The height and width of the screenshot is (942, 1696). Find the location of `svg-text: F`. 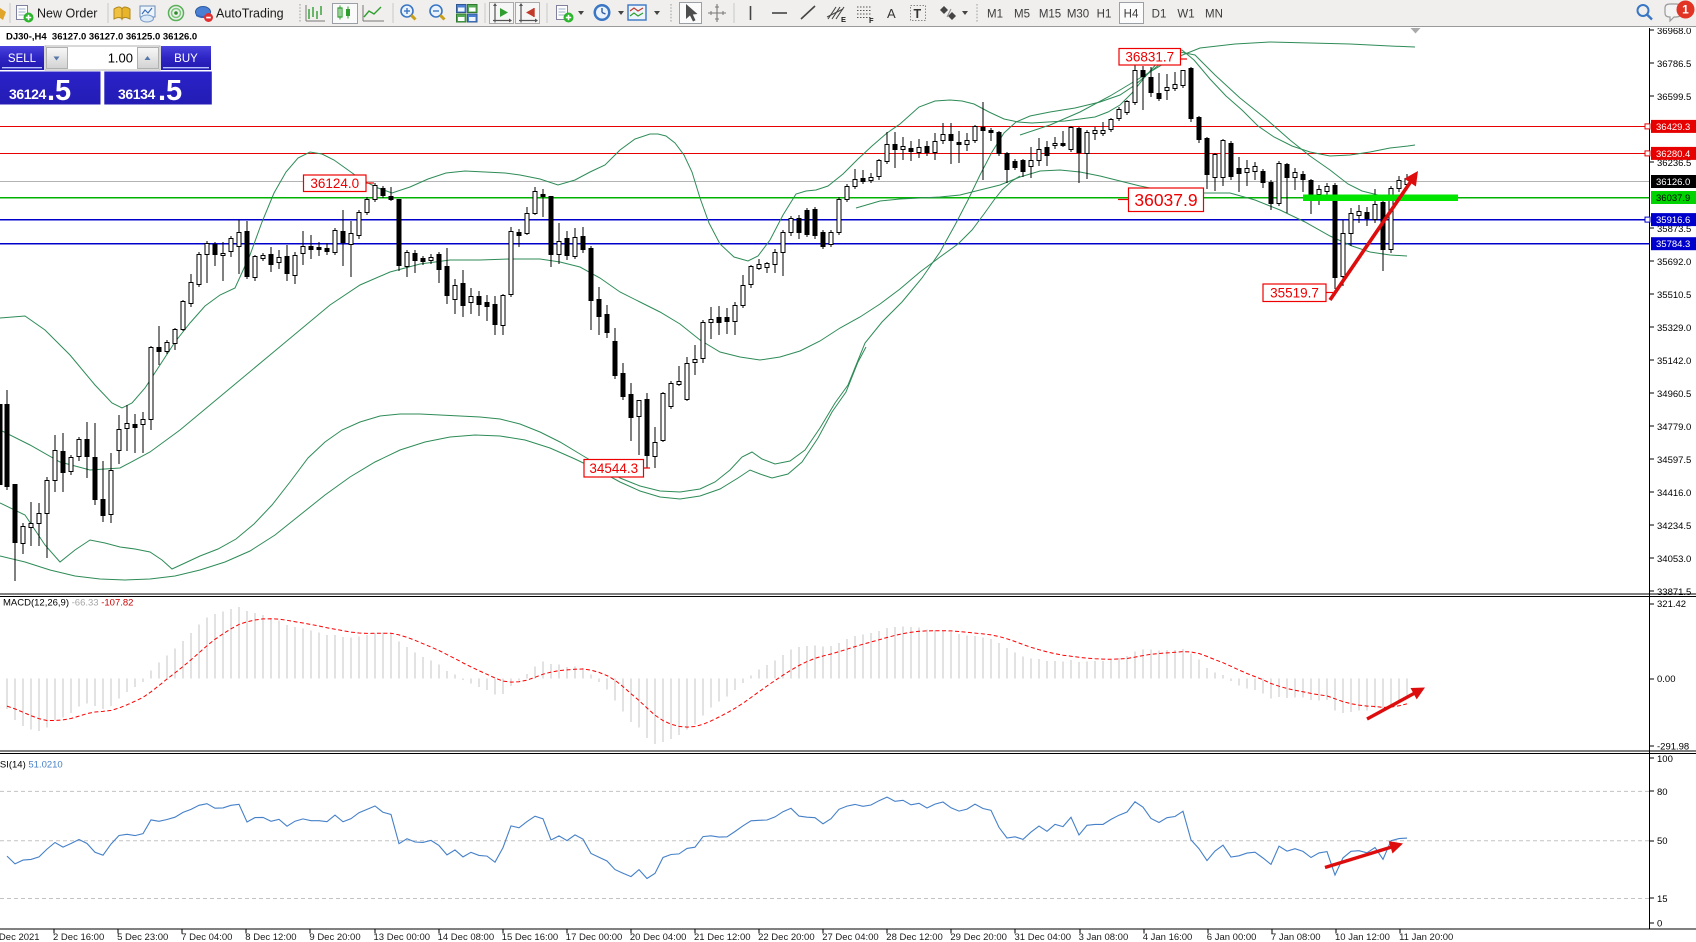

svg-text: F is located at coordinates (871, 20).